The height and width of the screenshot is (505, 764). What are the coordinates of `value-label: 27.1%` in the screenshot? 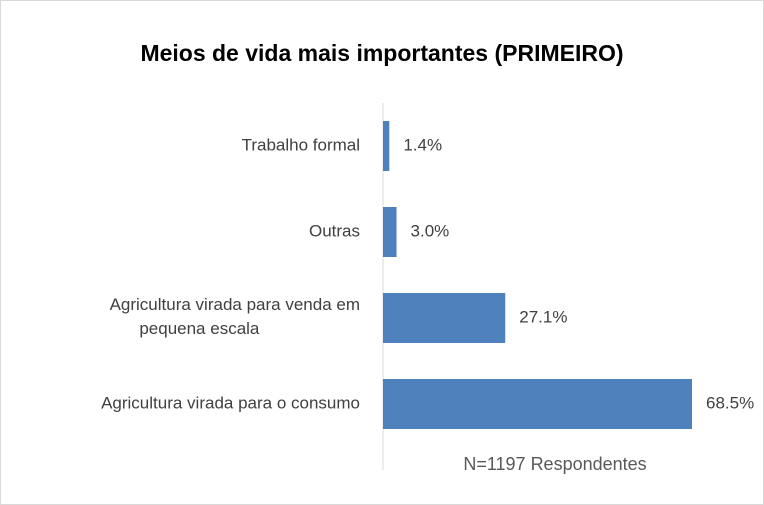 It's located at (543, 316).